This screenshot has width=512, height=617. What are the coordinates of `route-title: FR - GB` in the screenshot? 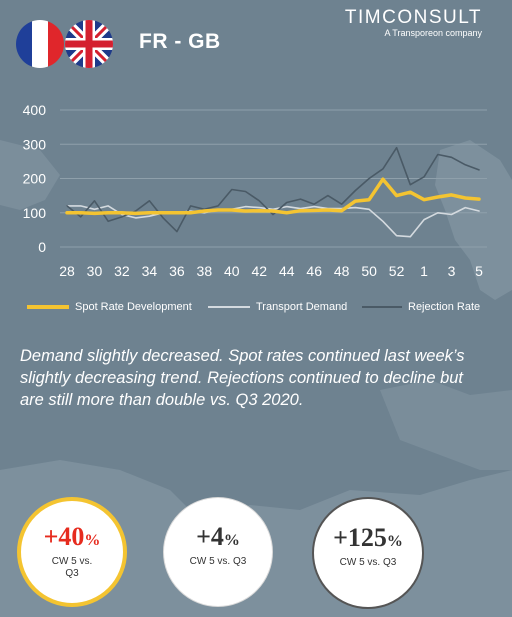 It's located at (180, 41).